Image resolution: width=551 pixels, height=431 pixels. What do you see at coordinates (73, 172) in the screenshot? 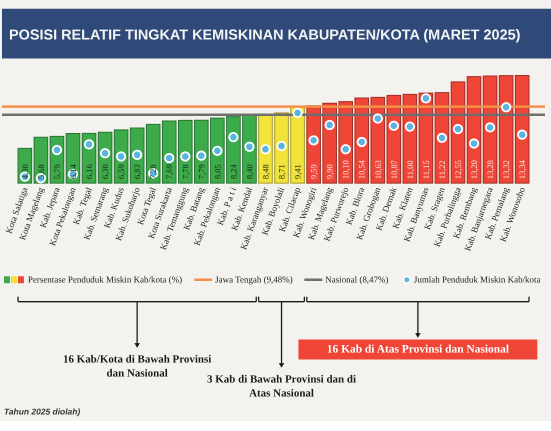
I see `data-label: 6,14` at bounding box center [73, 172].